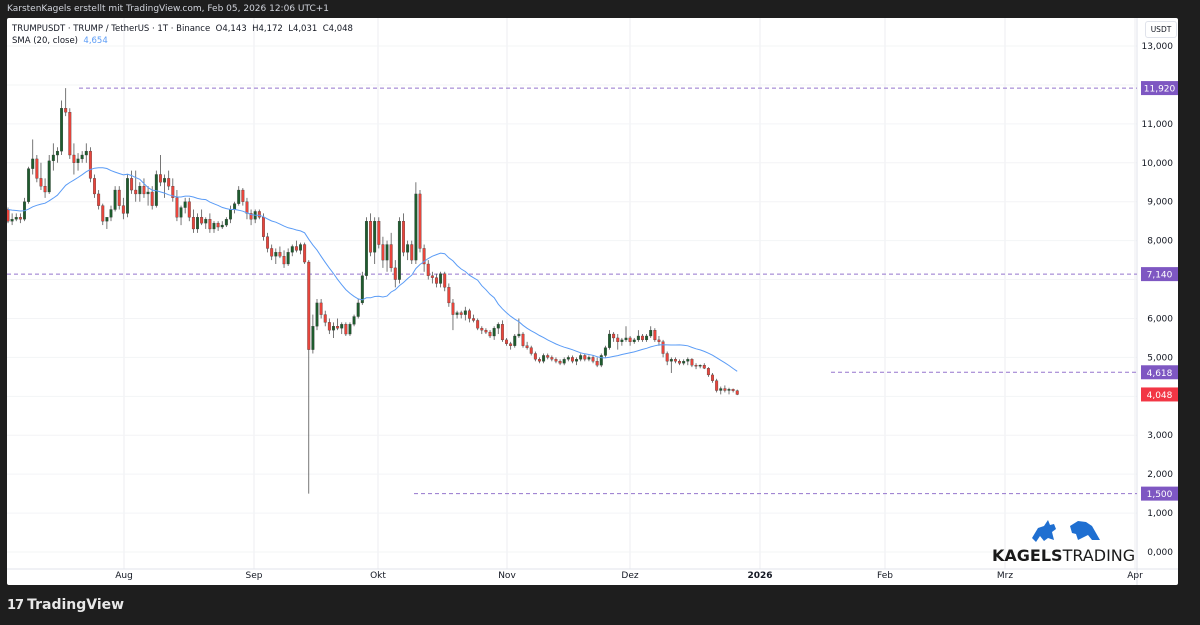 The height and width of the screenshot is (625, 1200). I want to click on watermark-text: KAGELSTRADING, so click(1064, 555).